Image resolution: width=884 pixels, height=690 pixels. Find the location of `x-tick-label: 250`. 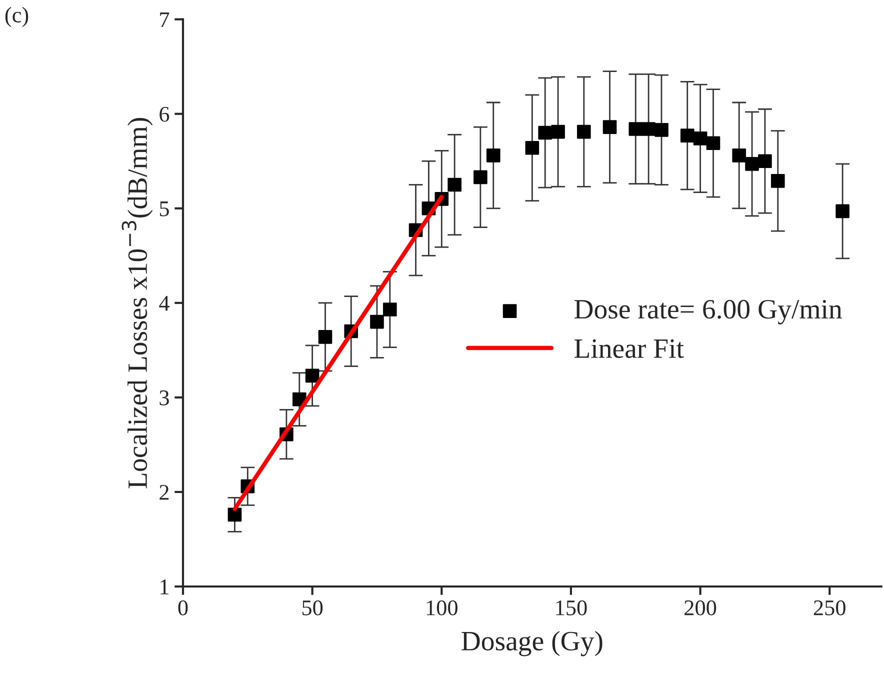

x-tick-label: 250 is located at coordinates (830, 608).